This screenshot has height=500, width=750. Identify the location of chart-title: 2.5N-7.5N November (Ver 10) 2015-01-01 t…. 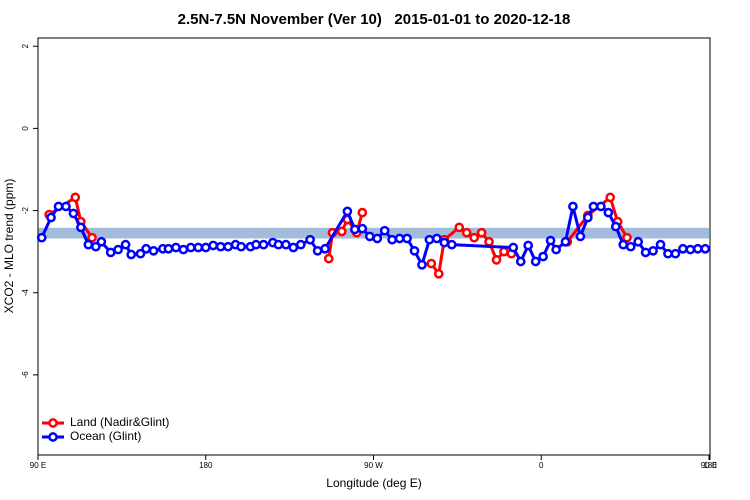
(374, 19).